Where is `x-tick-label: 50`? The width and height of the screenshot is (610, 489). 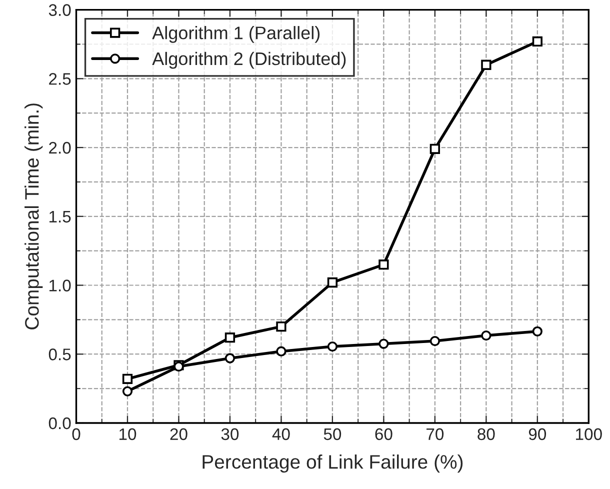
x-tick-label: 50 is located at coordinates (333, 434).